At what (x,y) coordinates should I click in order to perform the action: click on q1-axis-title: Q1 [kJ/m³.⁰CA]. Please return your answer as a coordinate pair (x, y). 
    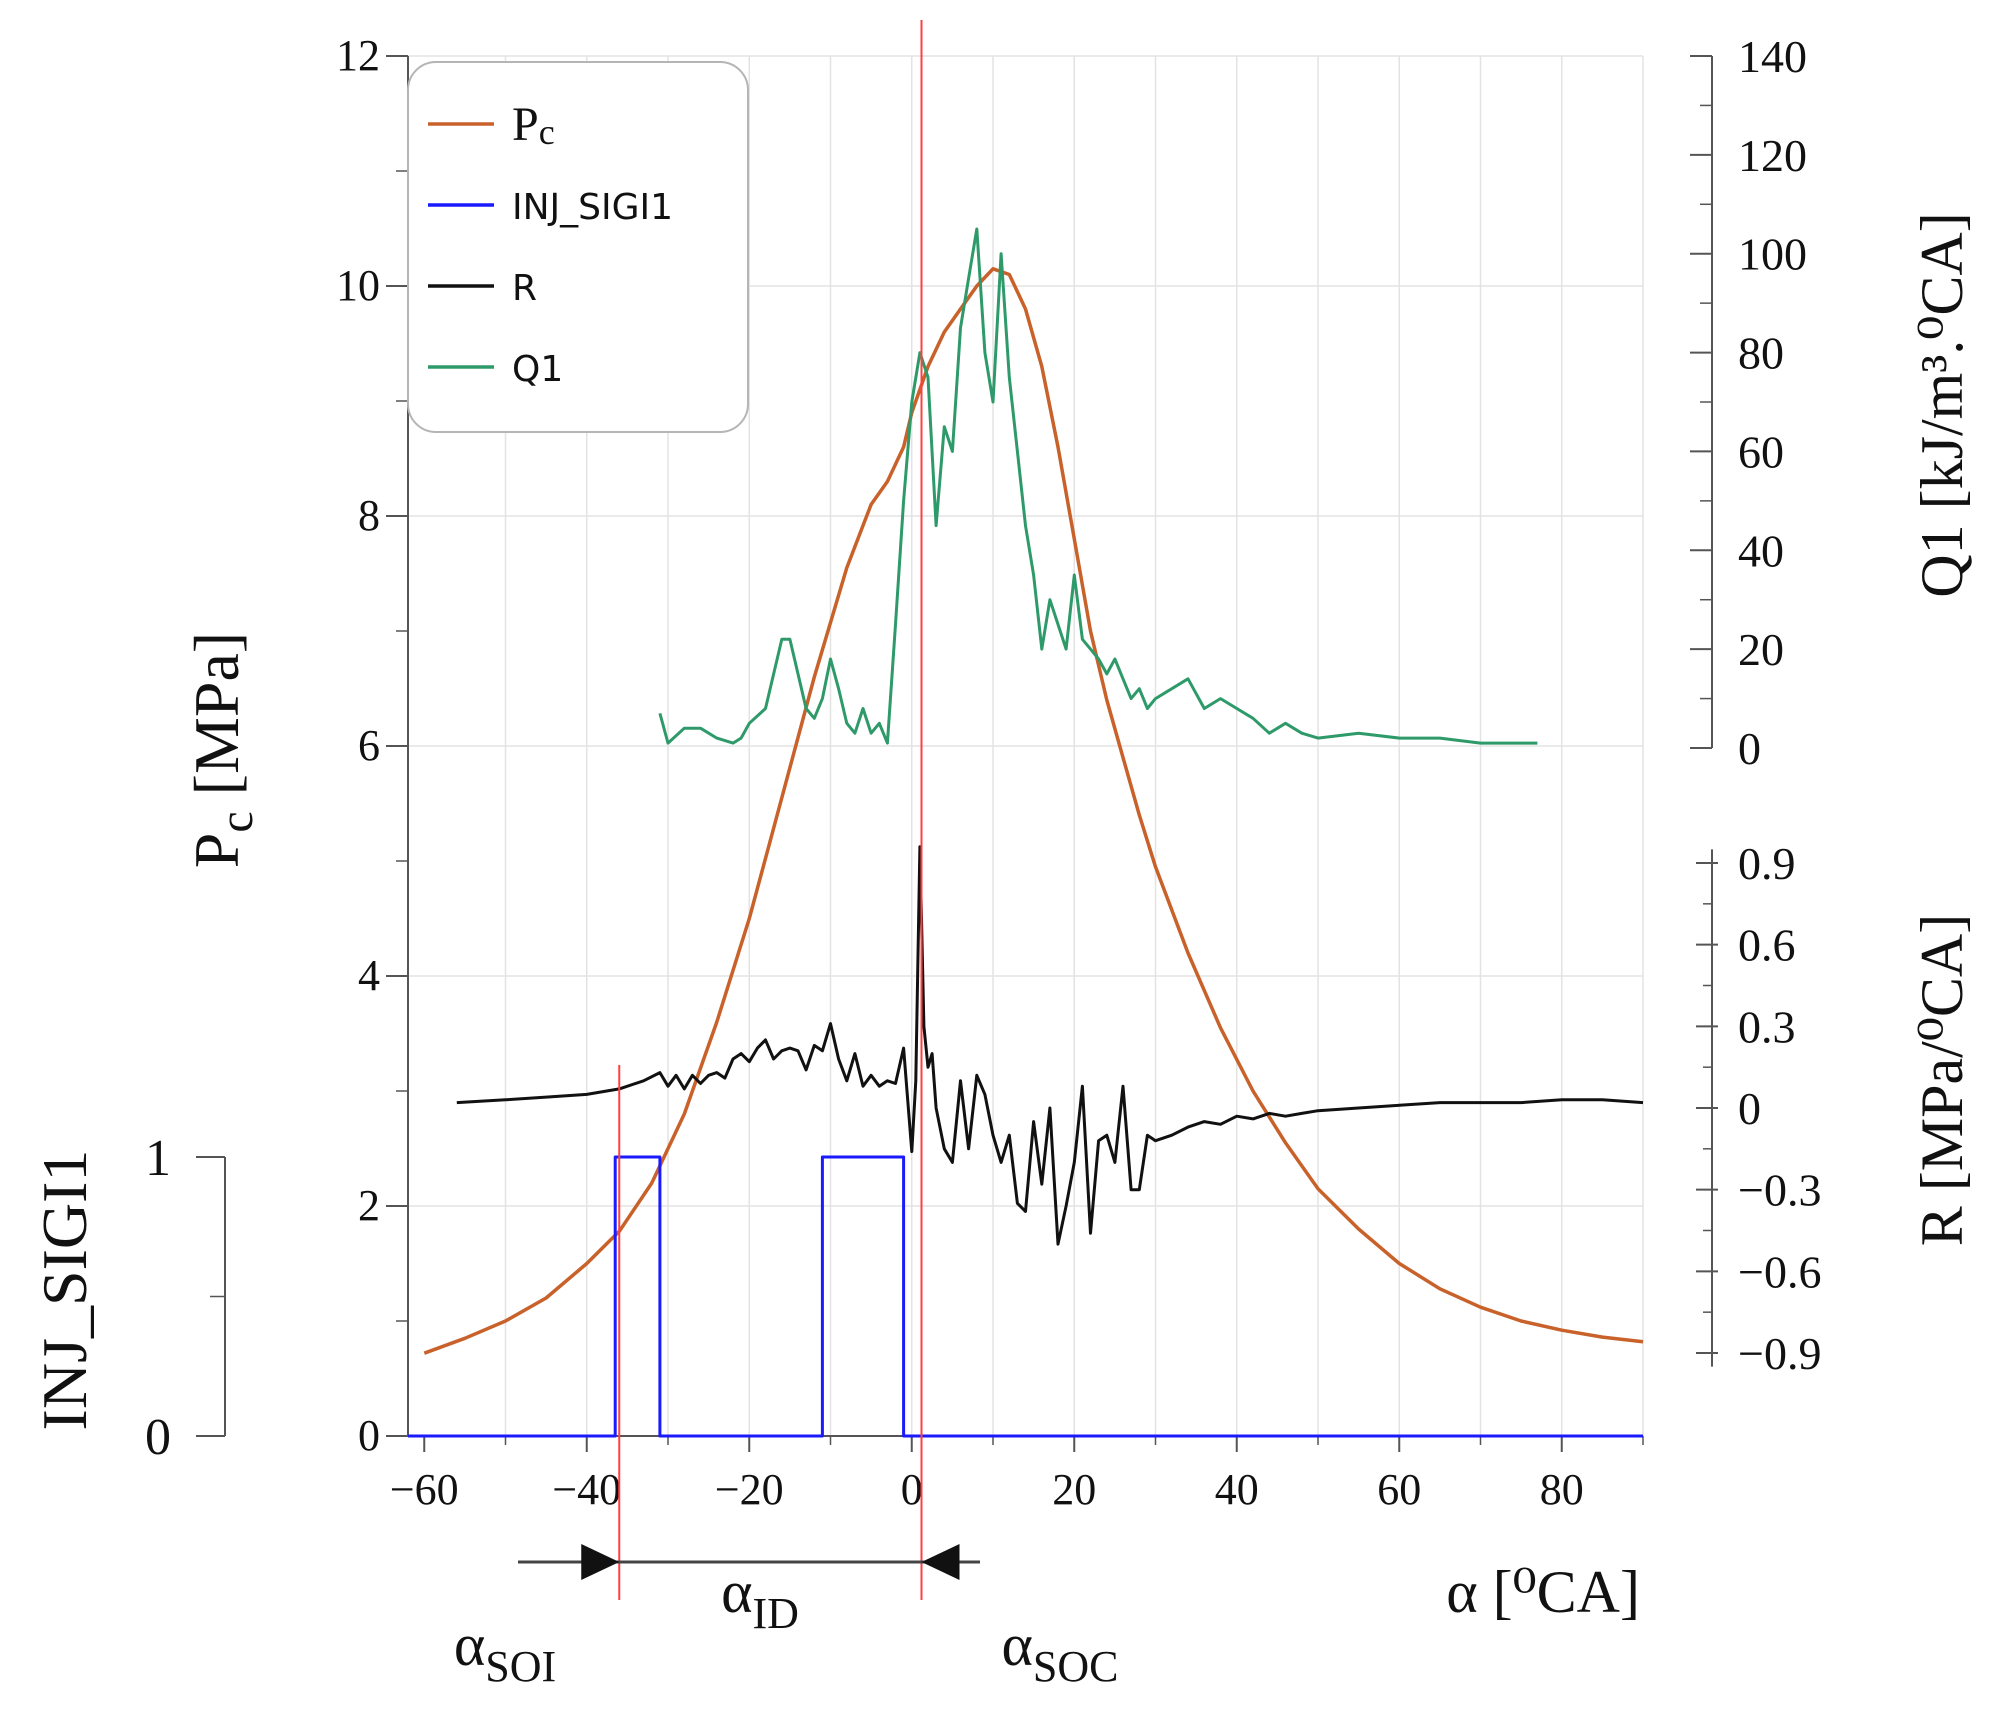
    Looking at the image, I should click on (1942, 404).